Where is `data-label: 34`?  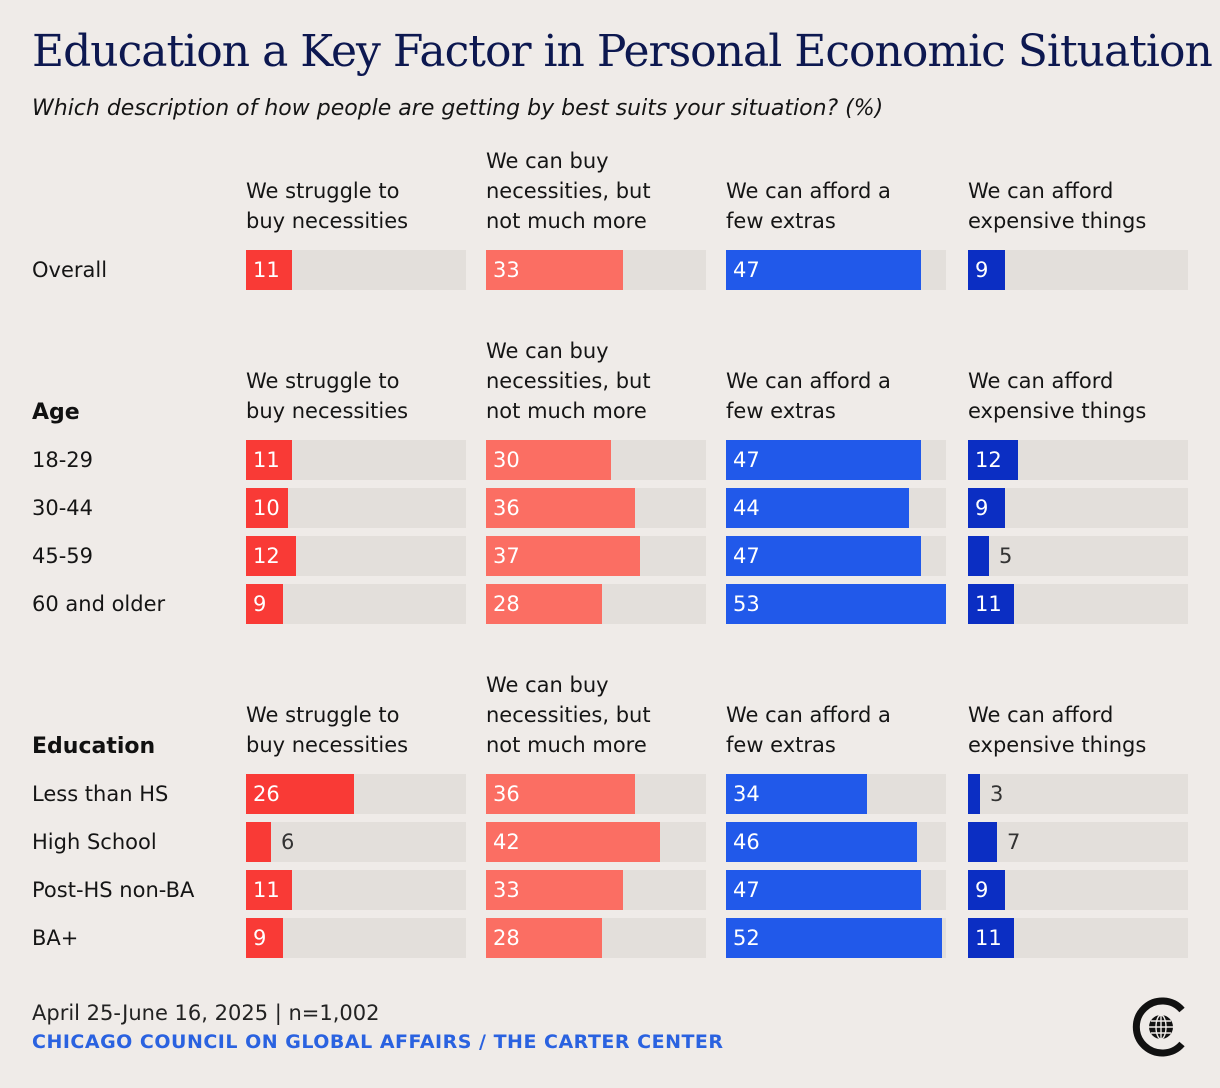 data-label: 34 is located at coordinates (746, 794).